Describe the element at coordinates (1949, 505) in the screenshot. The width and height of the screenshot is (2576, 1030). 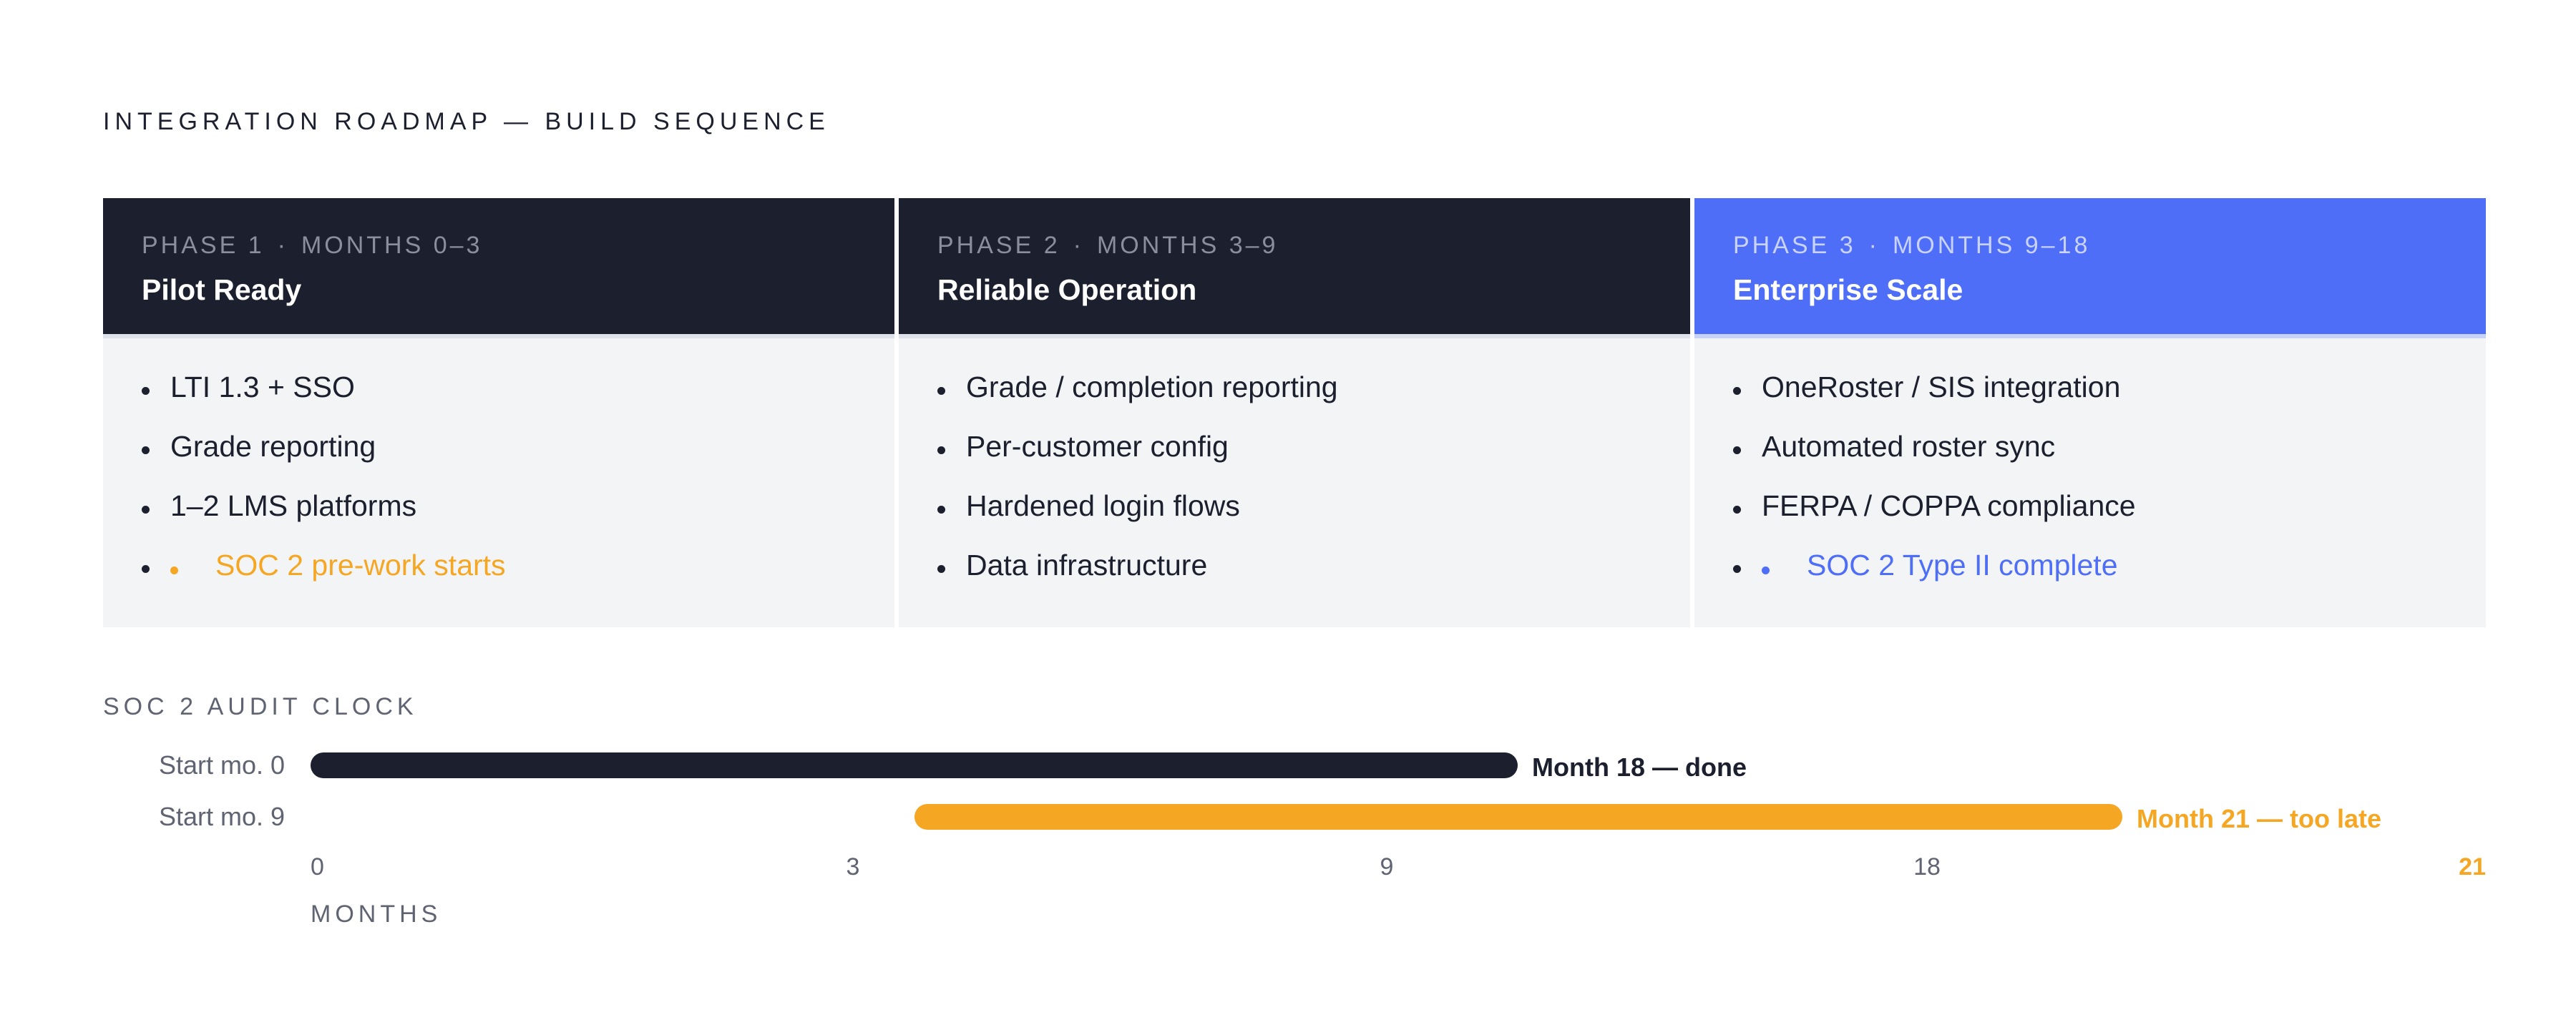
I see `item-text: FERPA / COPPA compliance` at that location.